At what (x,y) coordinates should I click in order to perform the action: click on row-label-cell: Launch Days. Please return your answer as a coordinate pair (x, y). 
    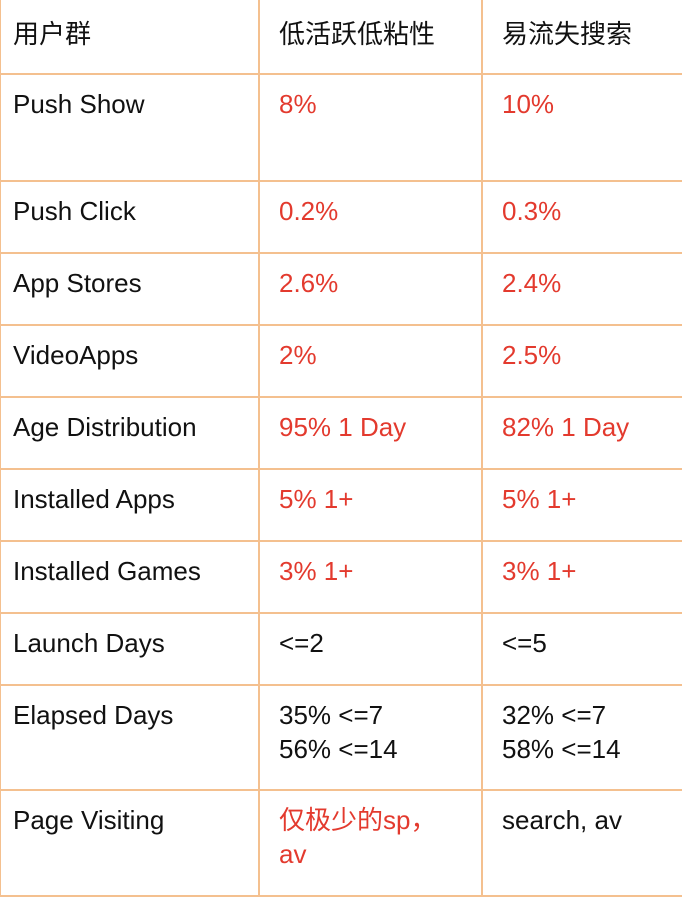
    Looking at the image, I should click on (130, 649).